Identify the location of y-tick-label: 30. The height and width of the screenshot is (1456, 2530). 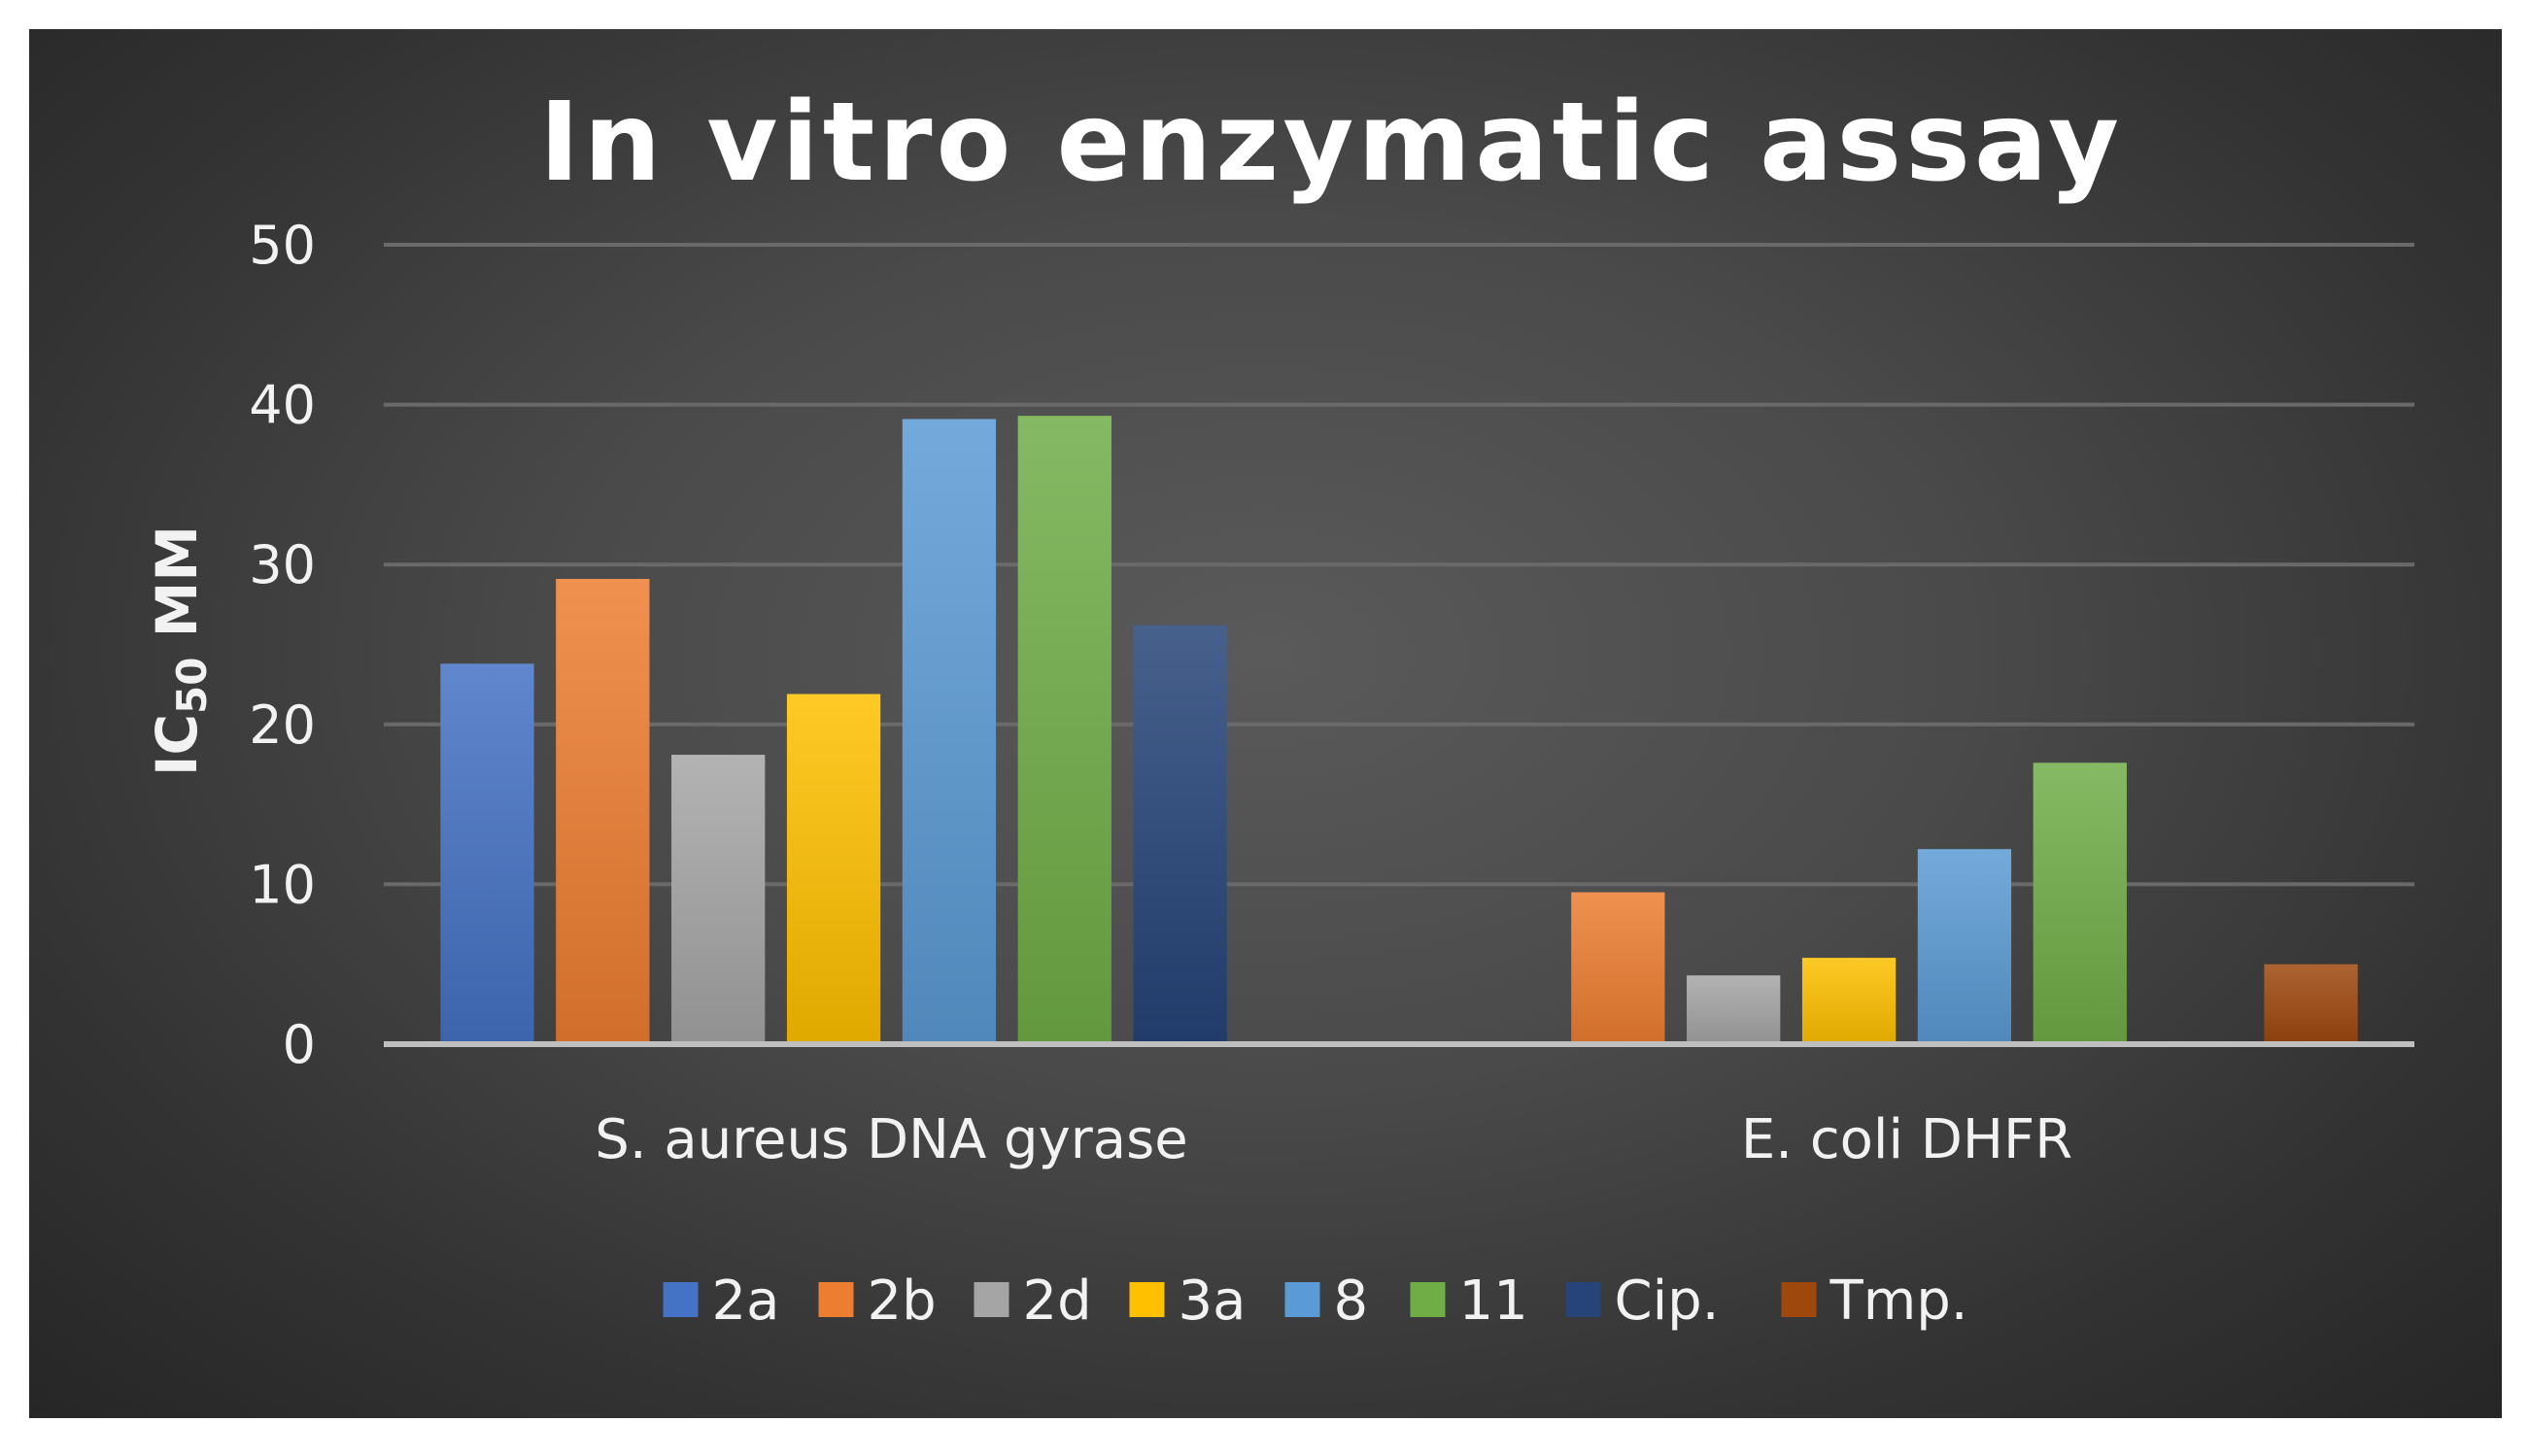
(282, 564).